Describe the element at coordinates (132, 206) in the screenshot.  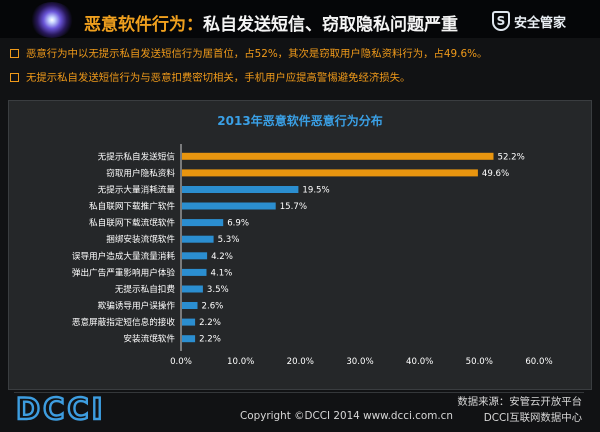
I see `category-label: 私自联网下载推广软件` at that location.